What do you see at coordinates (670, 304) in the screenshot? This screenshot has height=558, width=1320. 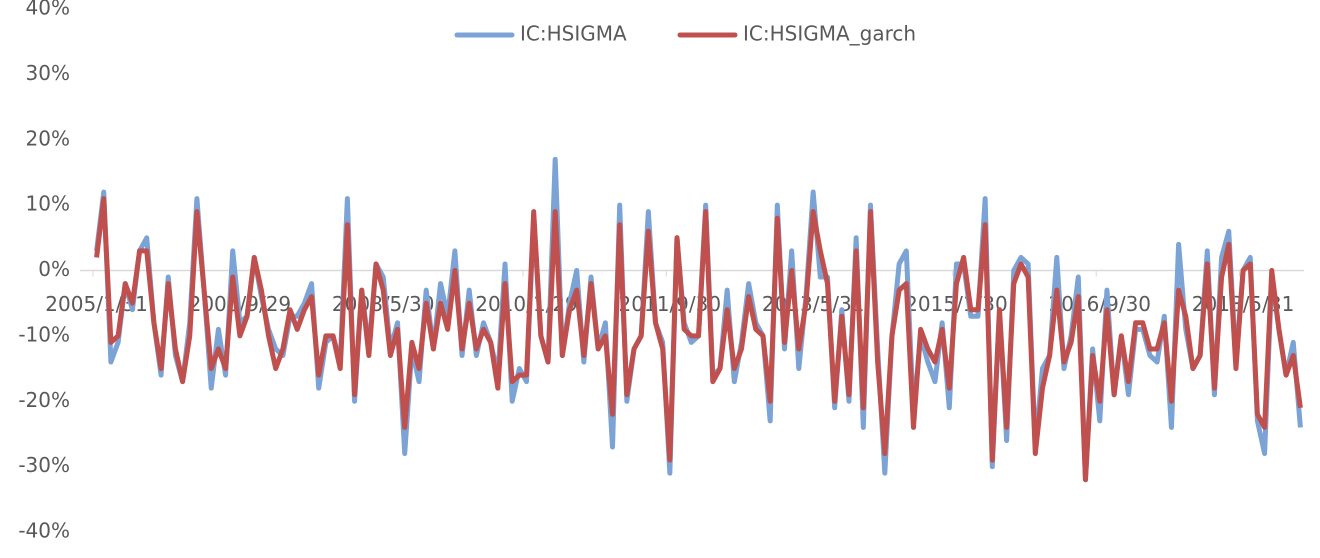 I see `x-tick-label: 2011/9/30` at bounding box center [670, 304].